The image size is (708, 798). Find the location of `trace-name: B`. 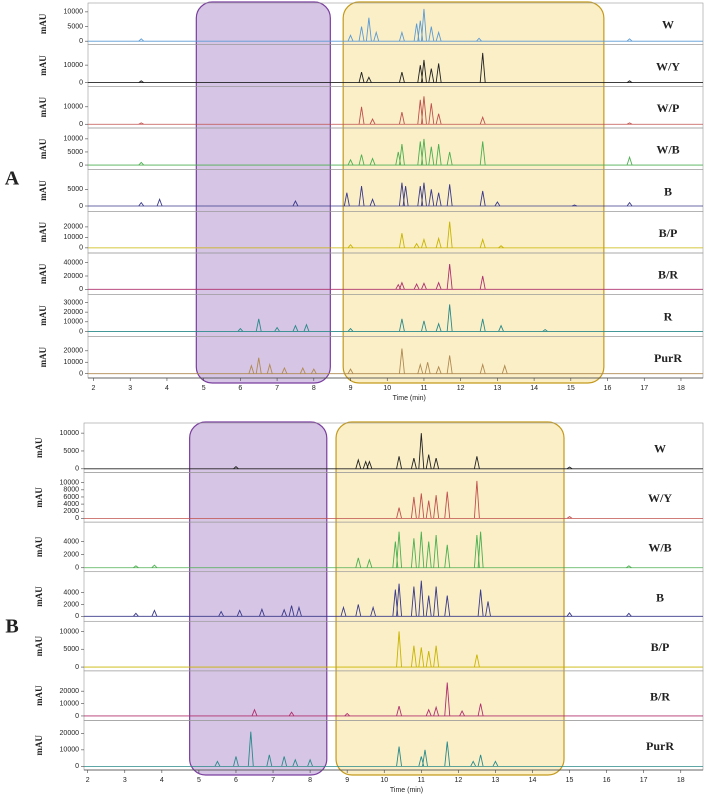

trace-name: B is located at coordinates (660, 597).